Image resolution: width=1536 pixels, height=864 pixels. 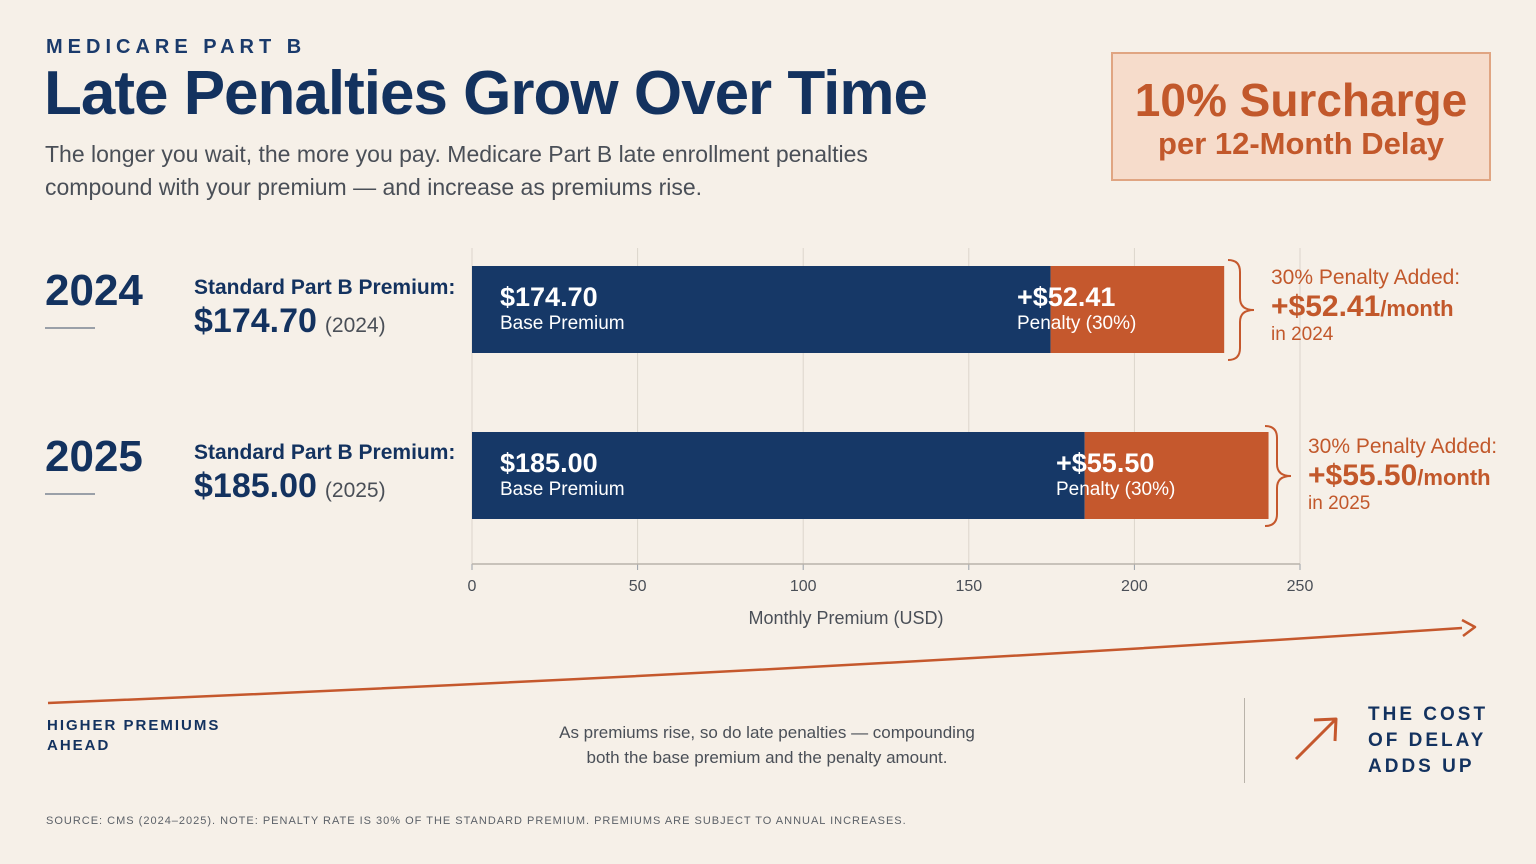 I want to click on row-year-2025: 2025, so click(x=94, y=456).